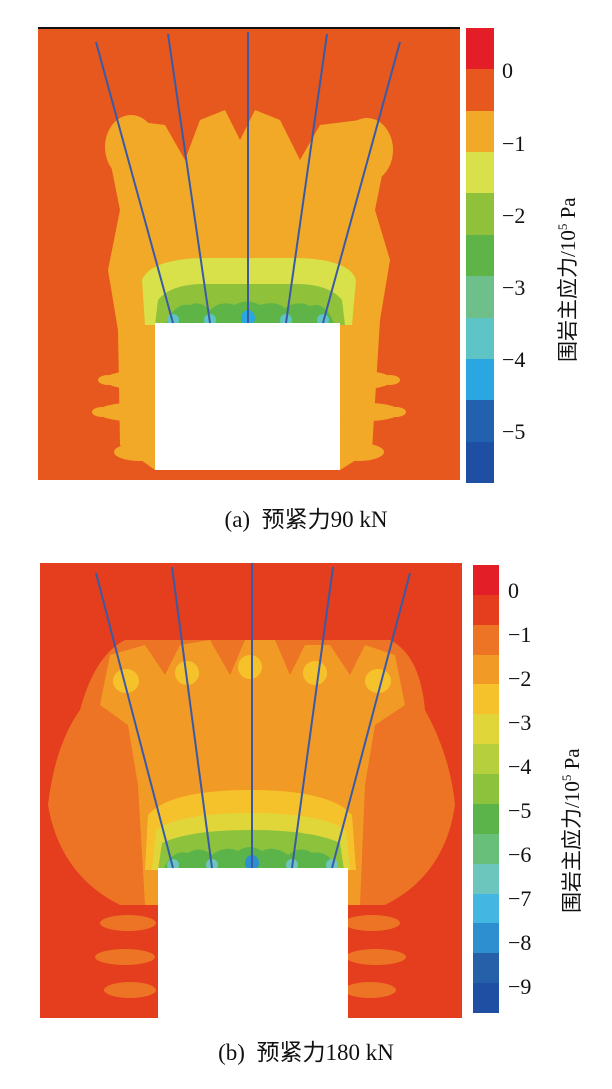 This screenshot has height=1089, width=612. I want to click on contour-lobe-right, so click(367, 150).